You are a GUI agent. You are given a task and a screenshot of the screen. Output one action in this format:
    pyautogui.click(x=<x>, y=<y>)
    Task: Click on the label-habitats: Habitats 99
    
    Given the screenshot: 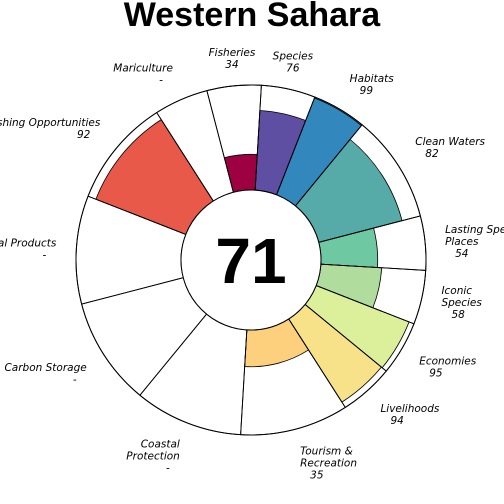 What is the action you would take?
    pyautogui.click(x=372, y=85)
    